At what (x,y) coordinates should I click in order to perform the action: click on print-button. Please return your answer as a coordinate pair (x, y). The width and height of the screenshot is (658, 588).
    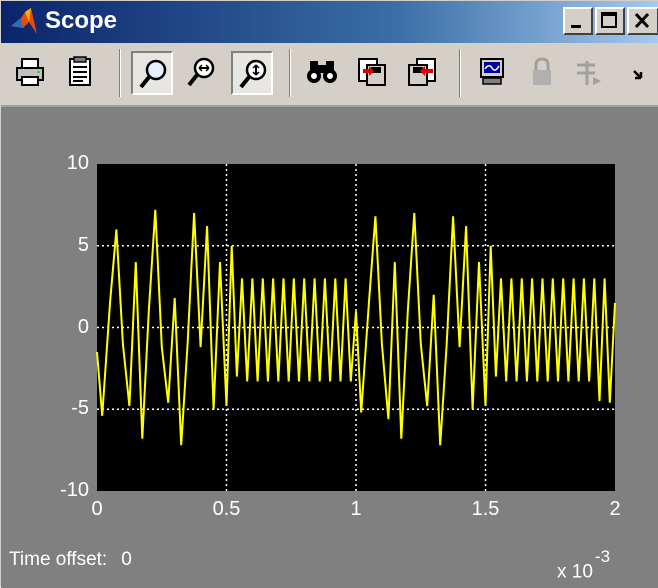
    Looking at the image, I should click on (30, 73).